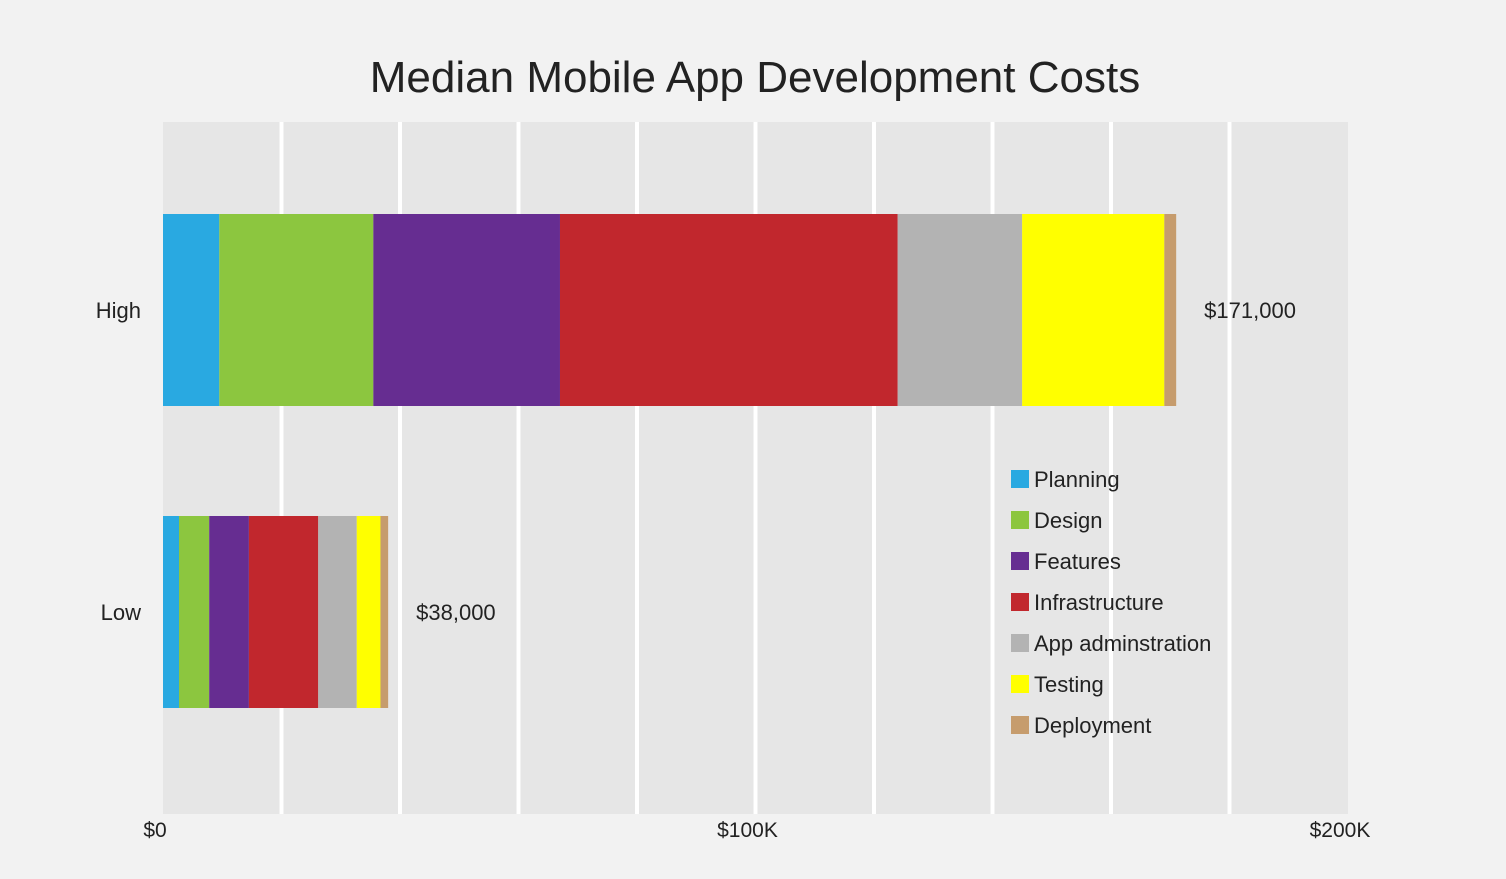 This screenshot has width=1506, height=879. Describe the element at coordinates (121, 612) in the screenshot. I see `category-label-low: Low` at that location.